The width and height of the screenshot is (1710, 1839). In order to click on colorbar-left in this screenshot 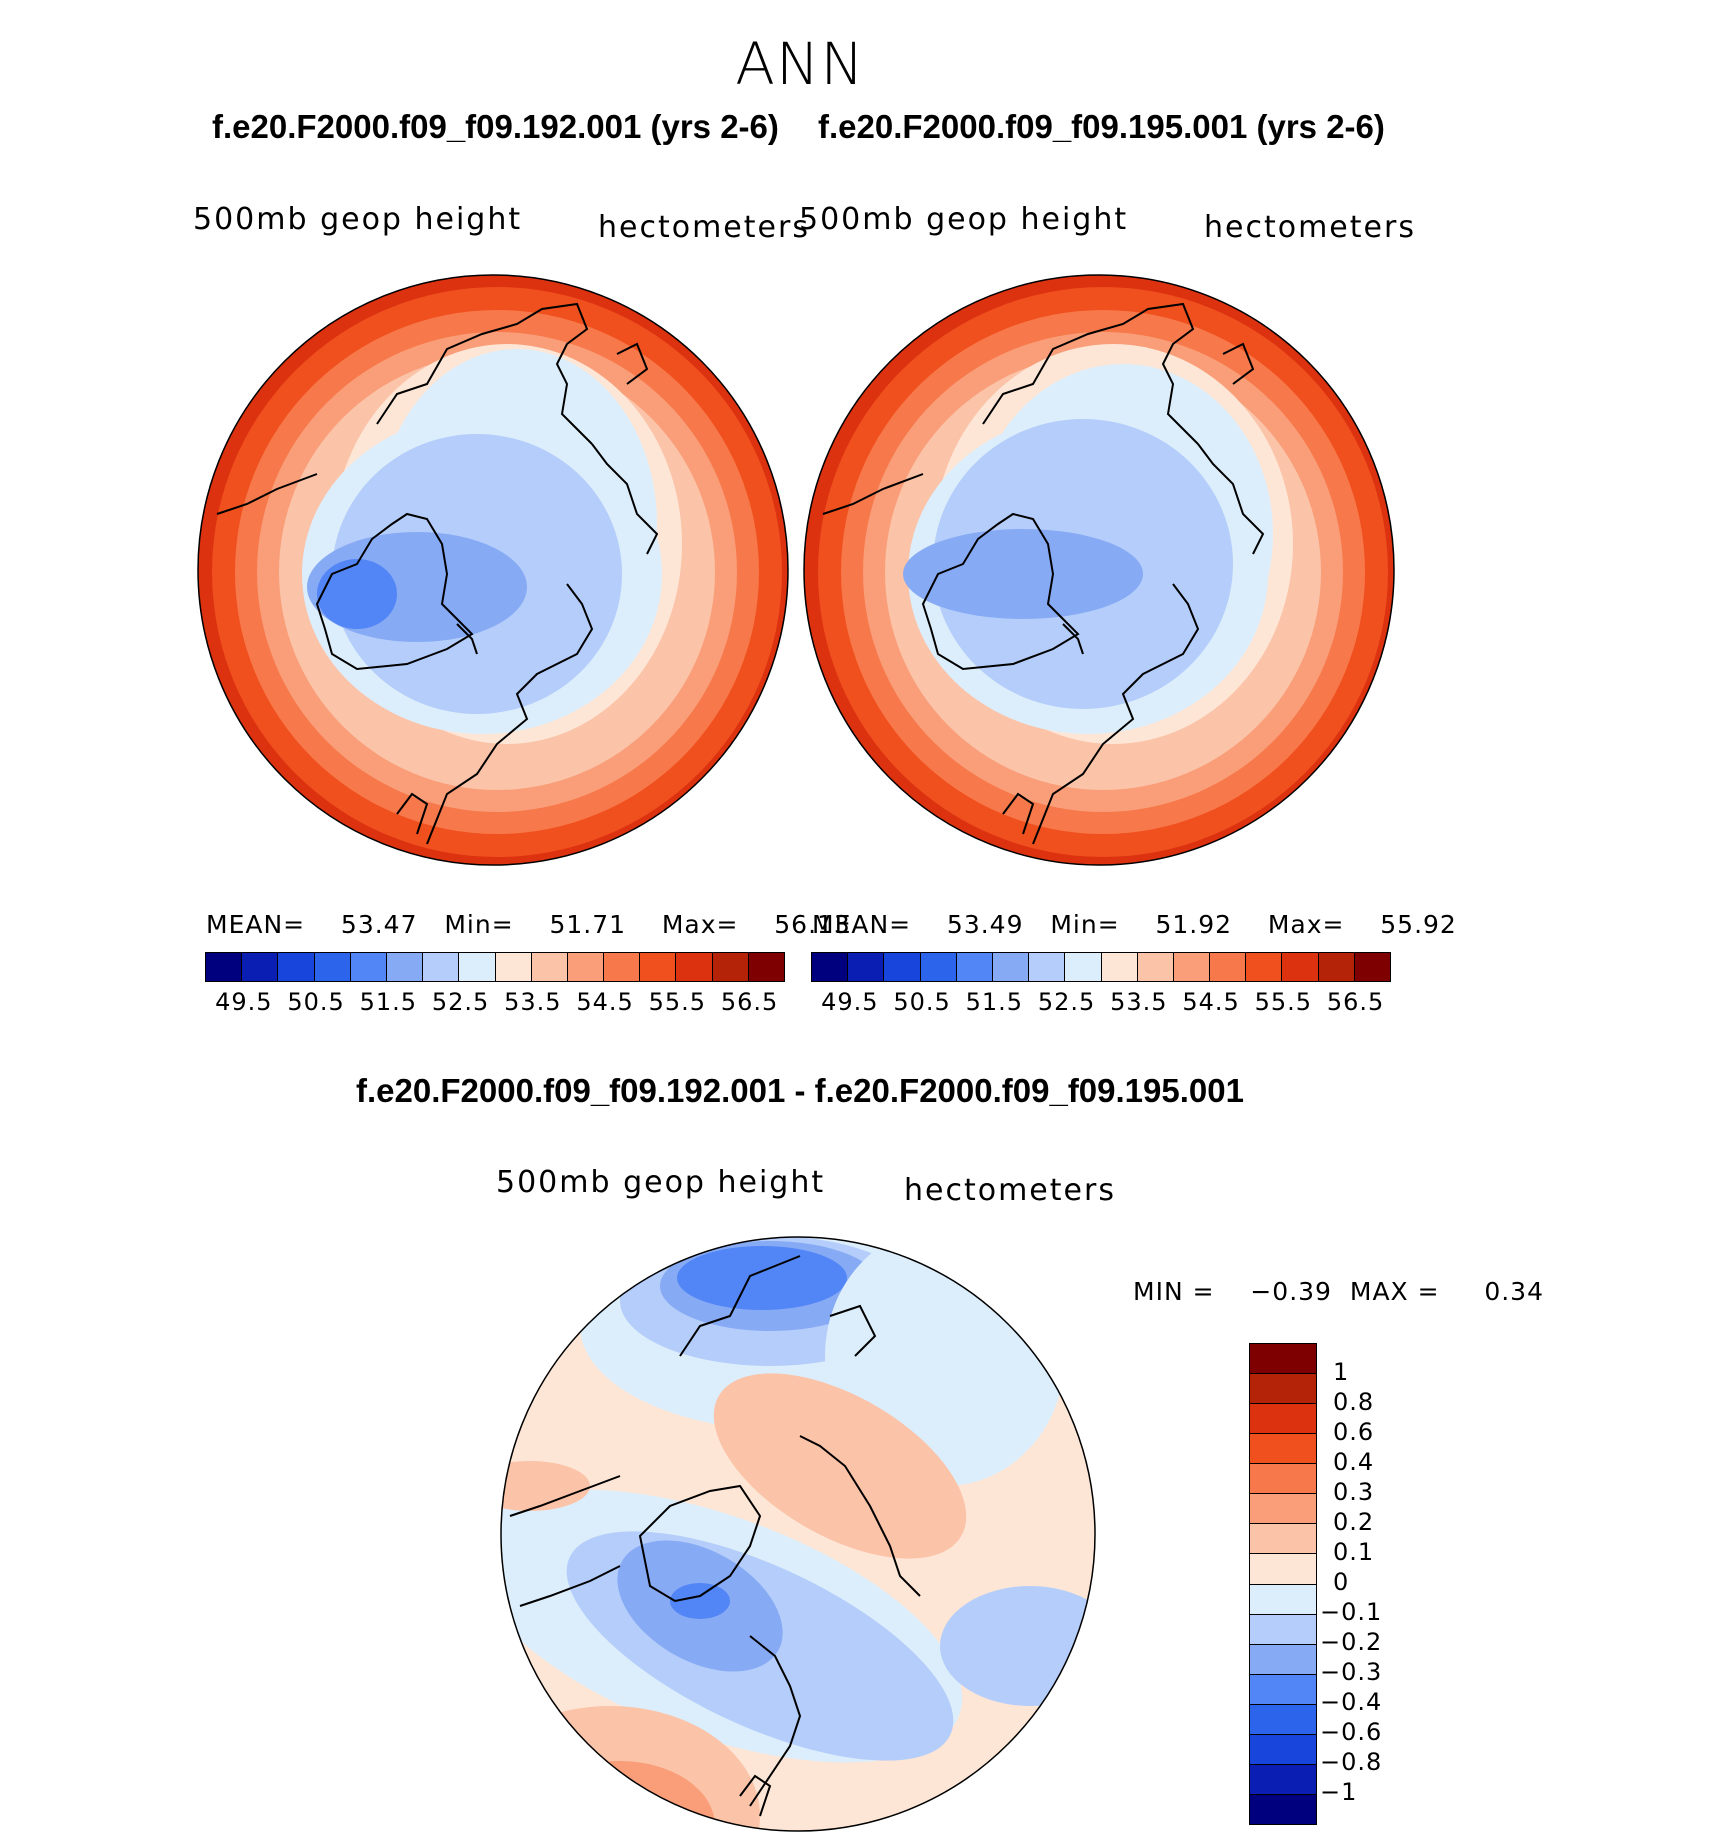, I will do `click(495, 967)`.